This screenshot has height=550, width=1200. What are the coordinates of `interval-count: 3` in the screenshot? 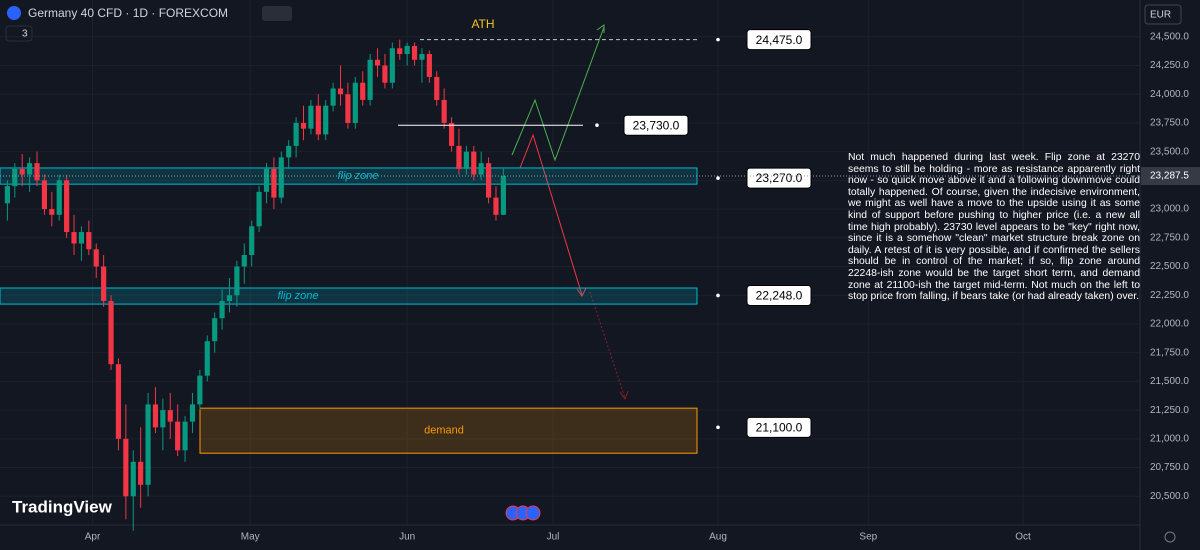 It's located at (25, 34).